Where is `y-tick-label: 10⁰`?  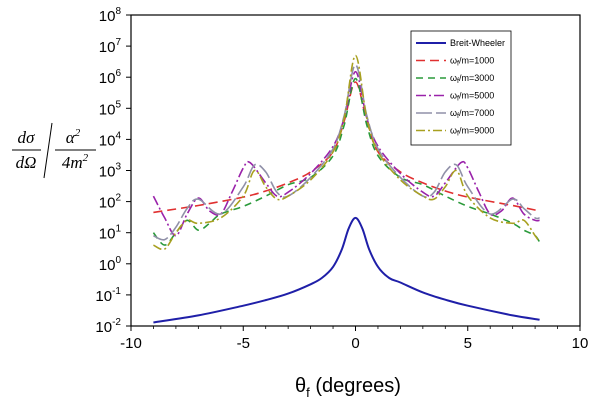
y-tick-label: 10⁰ is located at coordinates (110, 264).